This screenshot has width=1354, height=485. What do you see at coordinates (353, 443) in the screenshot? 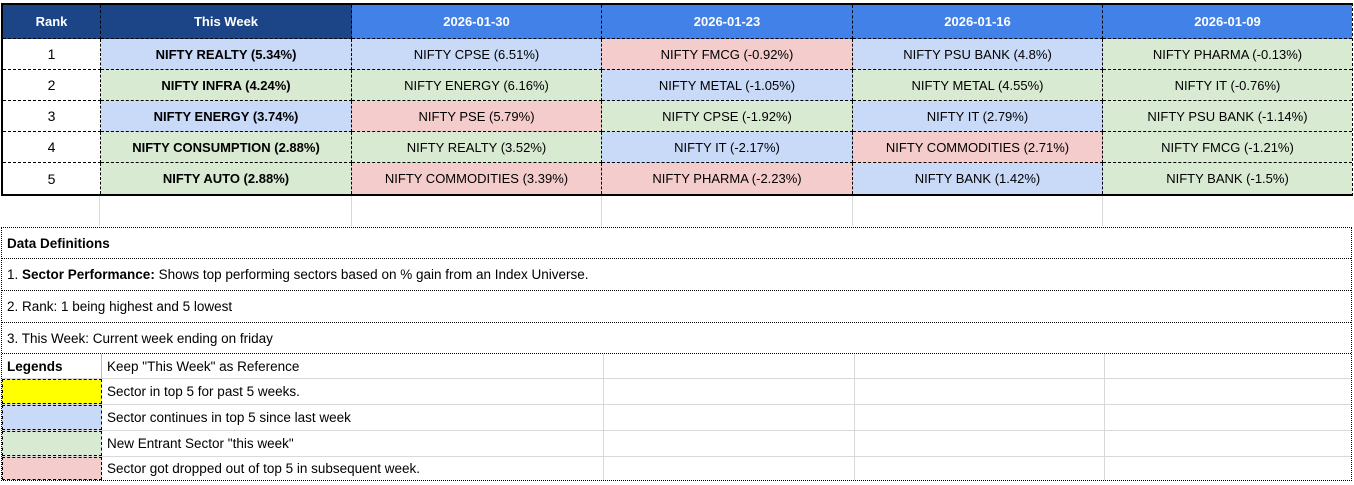
I see `legend-meaning-cell: New Entrant Sector "this week"` at bounding box center [353, 443].